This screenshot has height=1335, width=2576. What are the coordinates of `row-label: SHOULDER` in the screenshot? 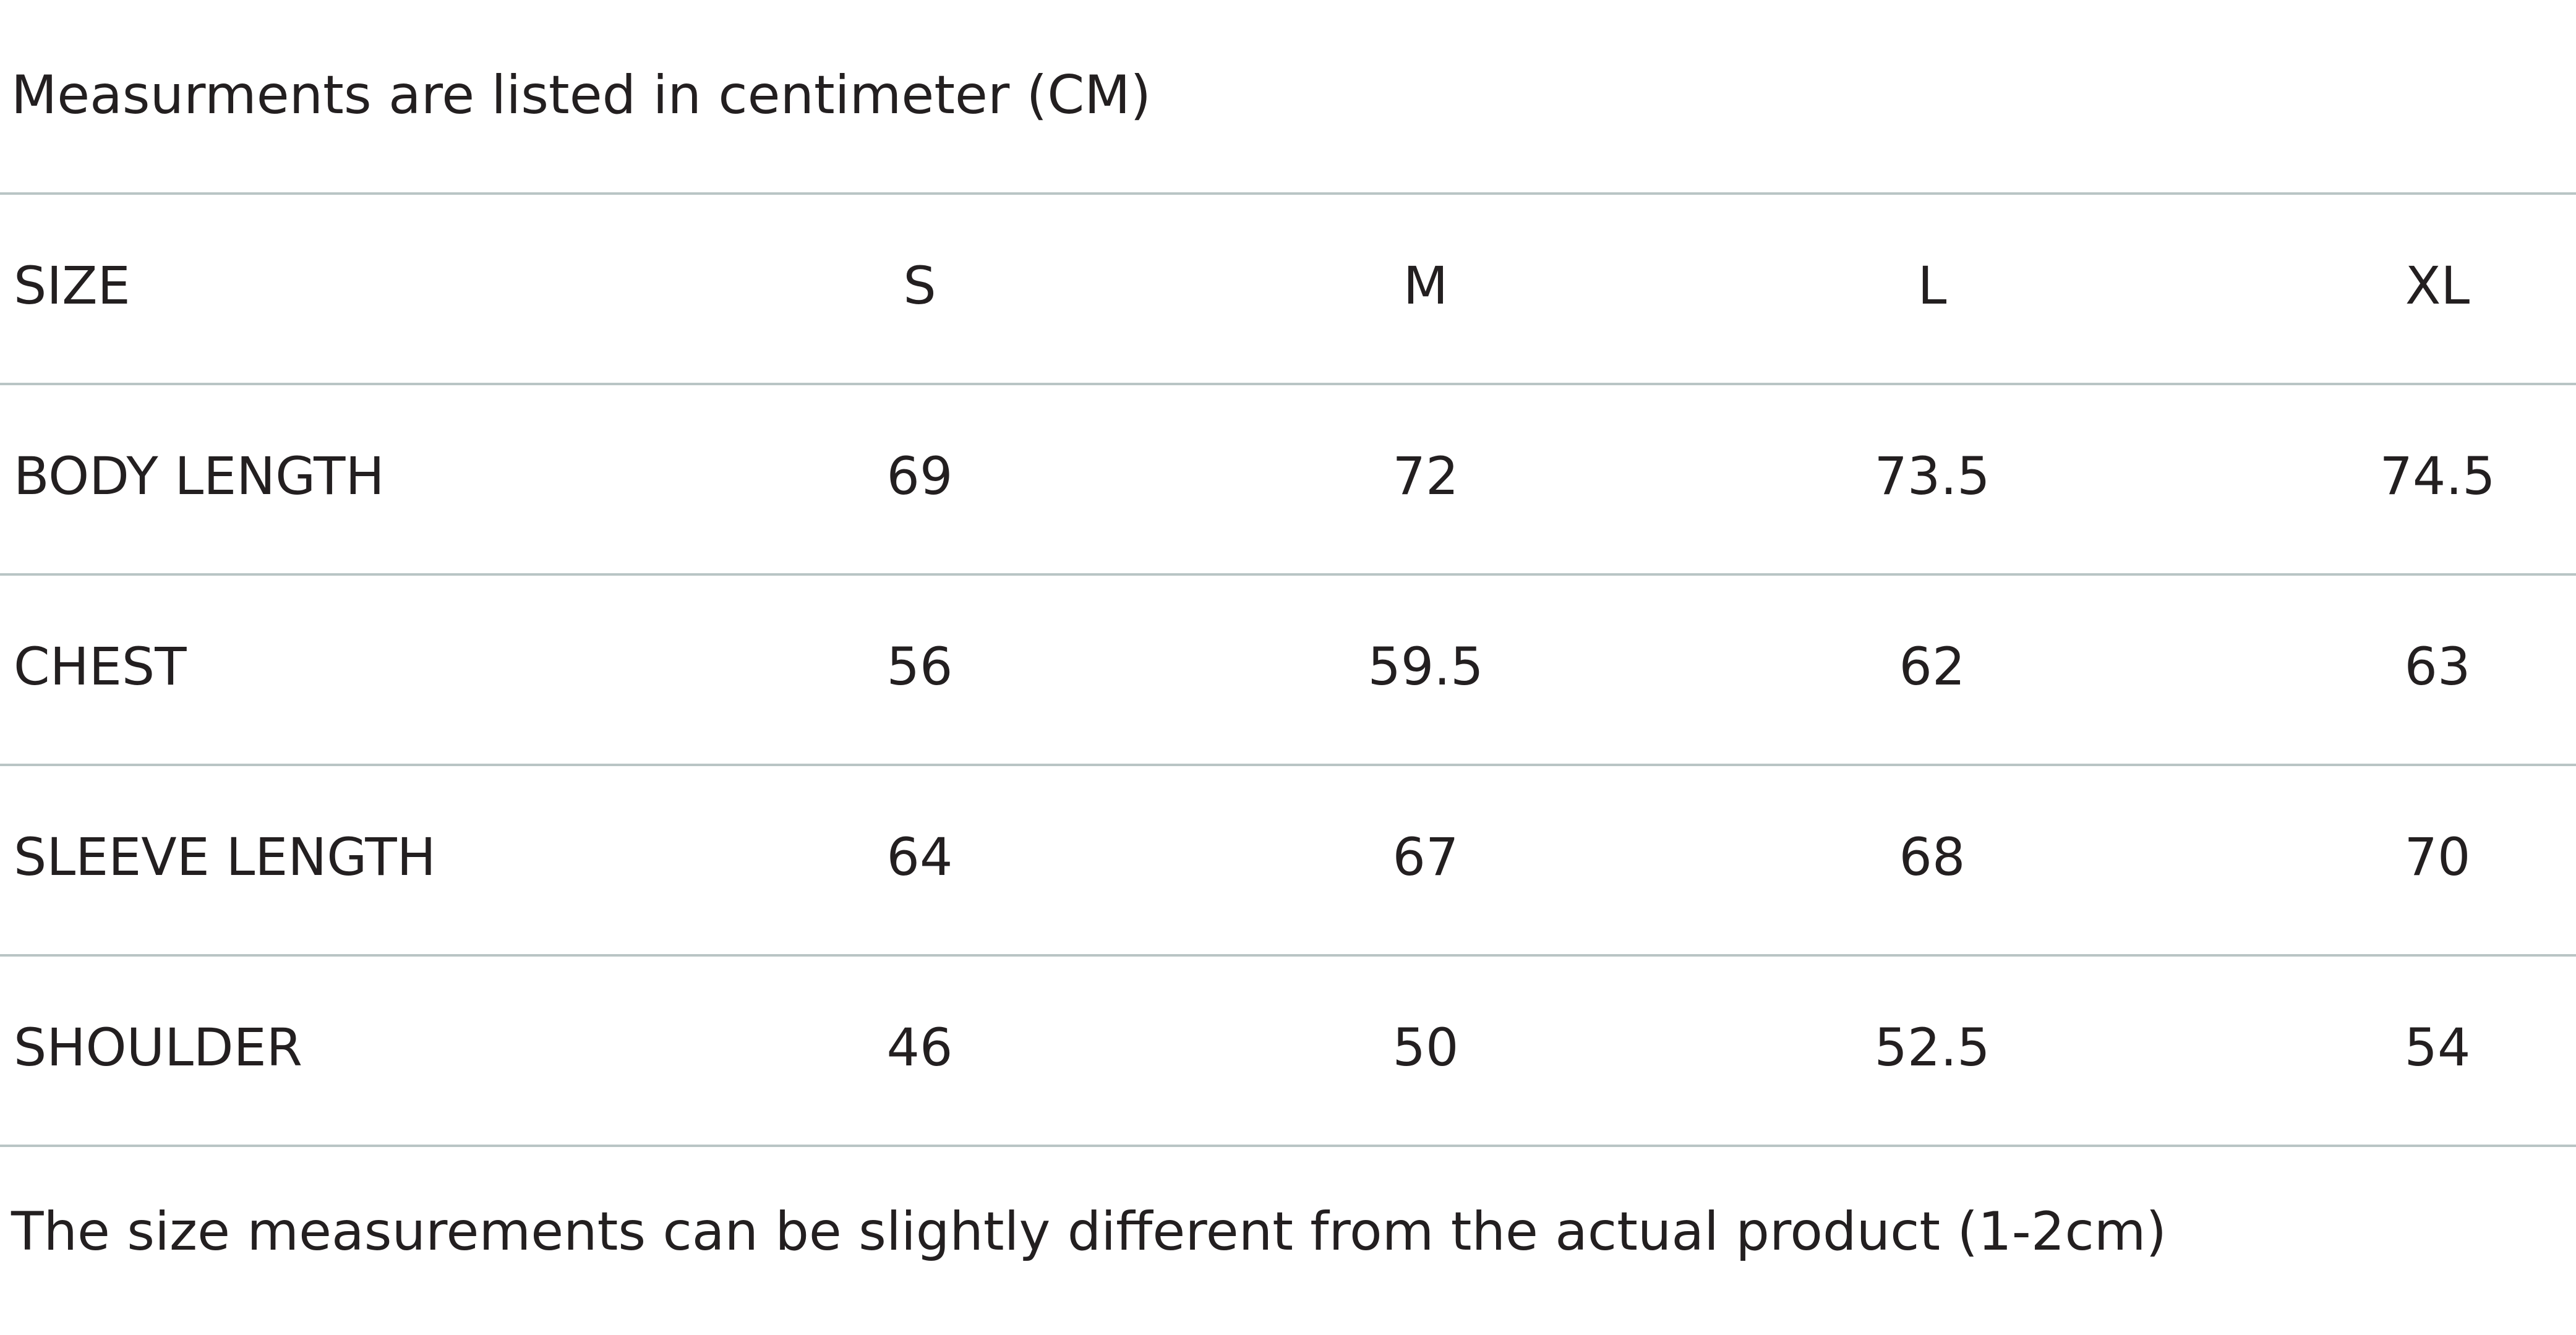 It's located at (159, 1047).